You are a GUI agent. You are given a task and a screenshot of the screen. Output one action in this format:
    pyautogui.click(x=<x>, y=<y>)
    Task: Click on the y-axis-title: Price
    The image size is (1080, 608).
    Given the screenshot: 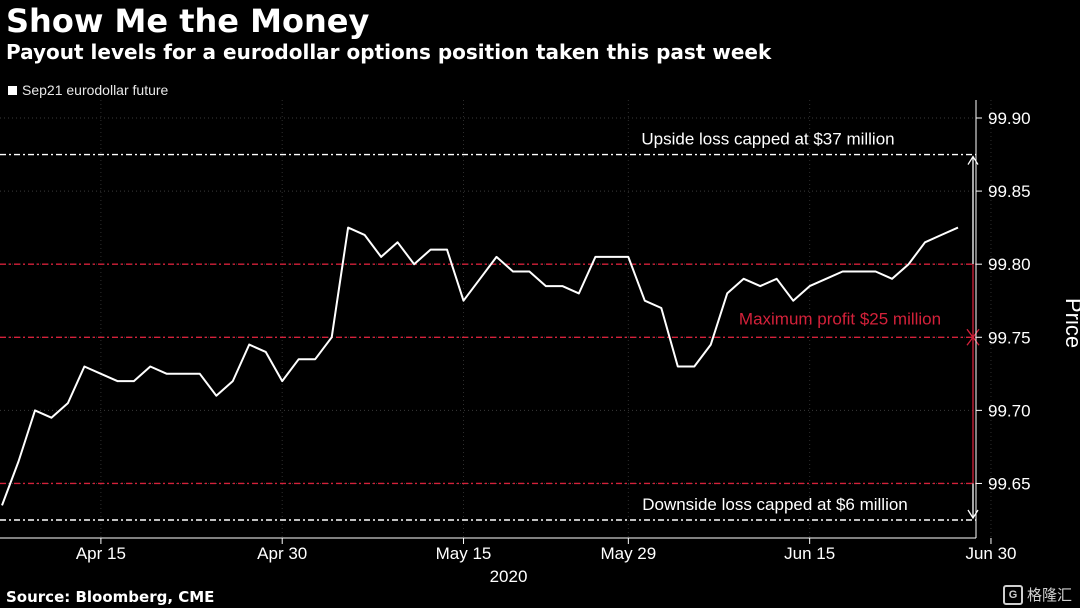 What is the action you would take?
    pyautogui.click(x=1070, y=323)
    